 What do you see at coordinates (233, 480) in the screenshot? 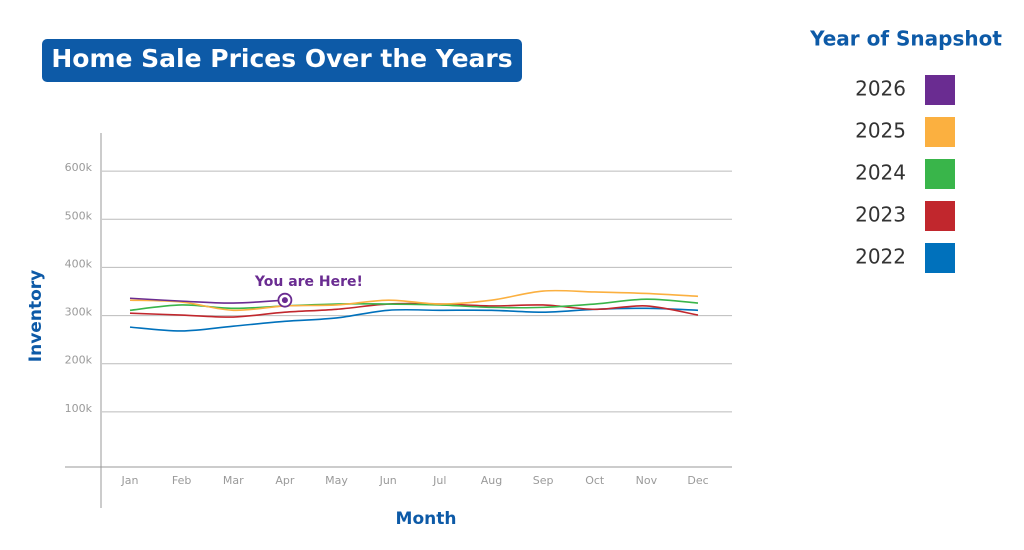
I see `x-tick-label: Mar` at bounding box center [233, 480].